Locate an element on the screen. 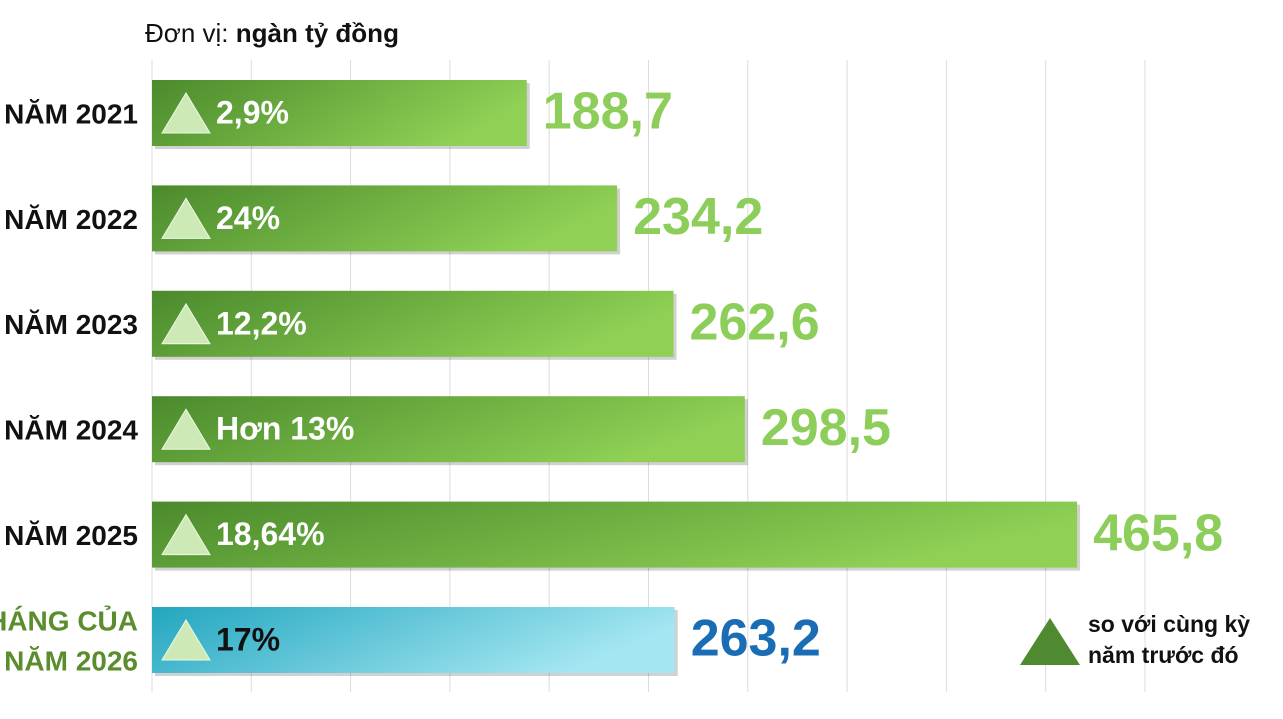  value-label: 234,2 is located at coordinates (698, 217).